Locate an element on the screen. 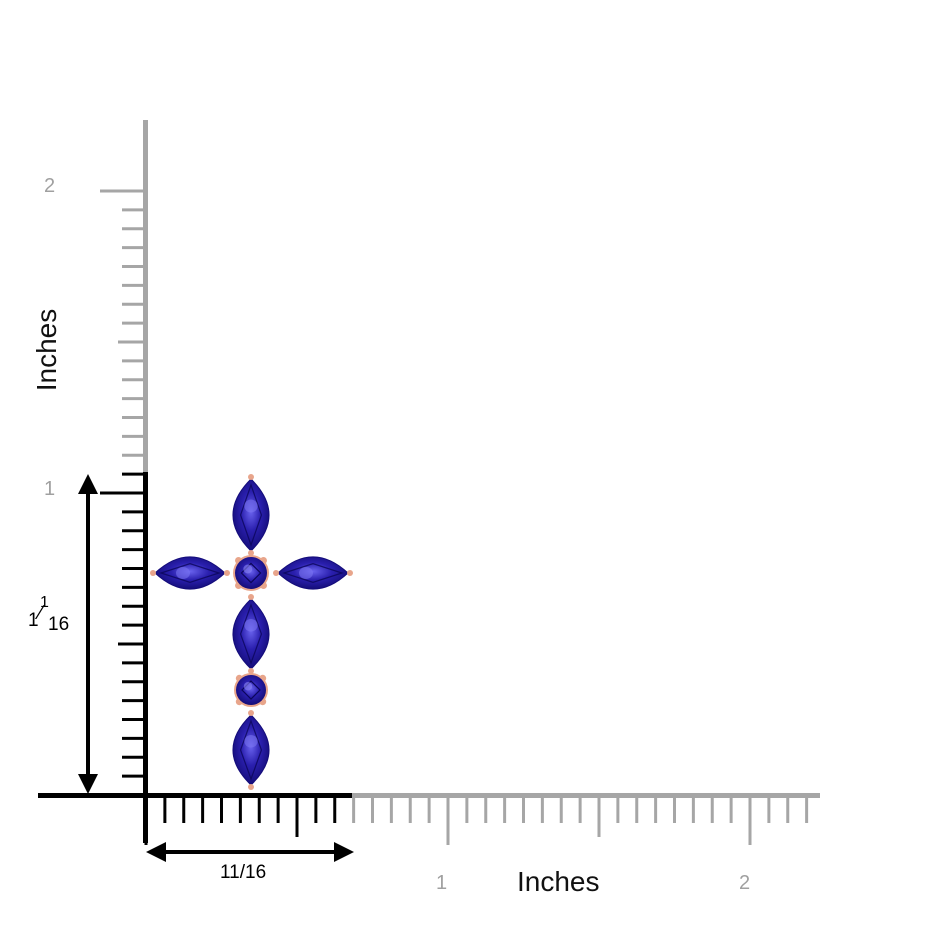 The width and height of the screenshot is (940, 940). horizontal-ruler-measured is located at coordinates (195, 819).